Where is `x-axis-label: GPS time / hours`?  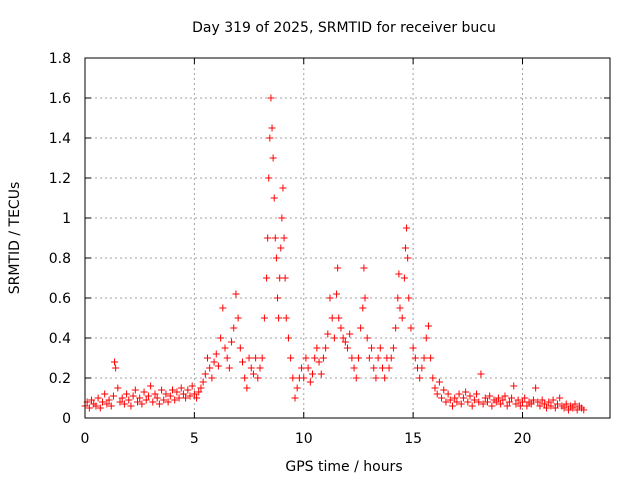
x-axis-label: GPS time / hours is located at coordinates (343, 467).